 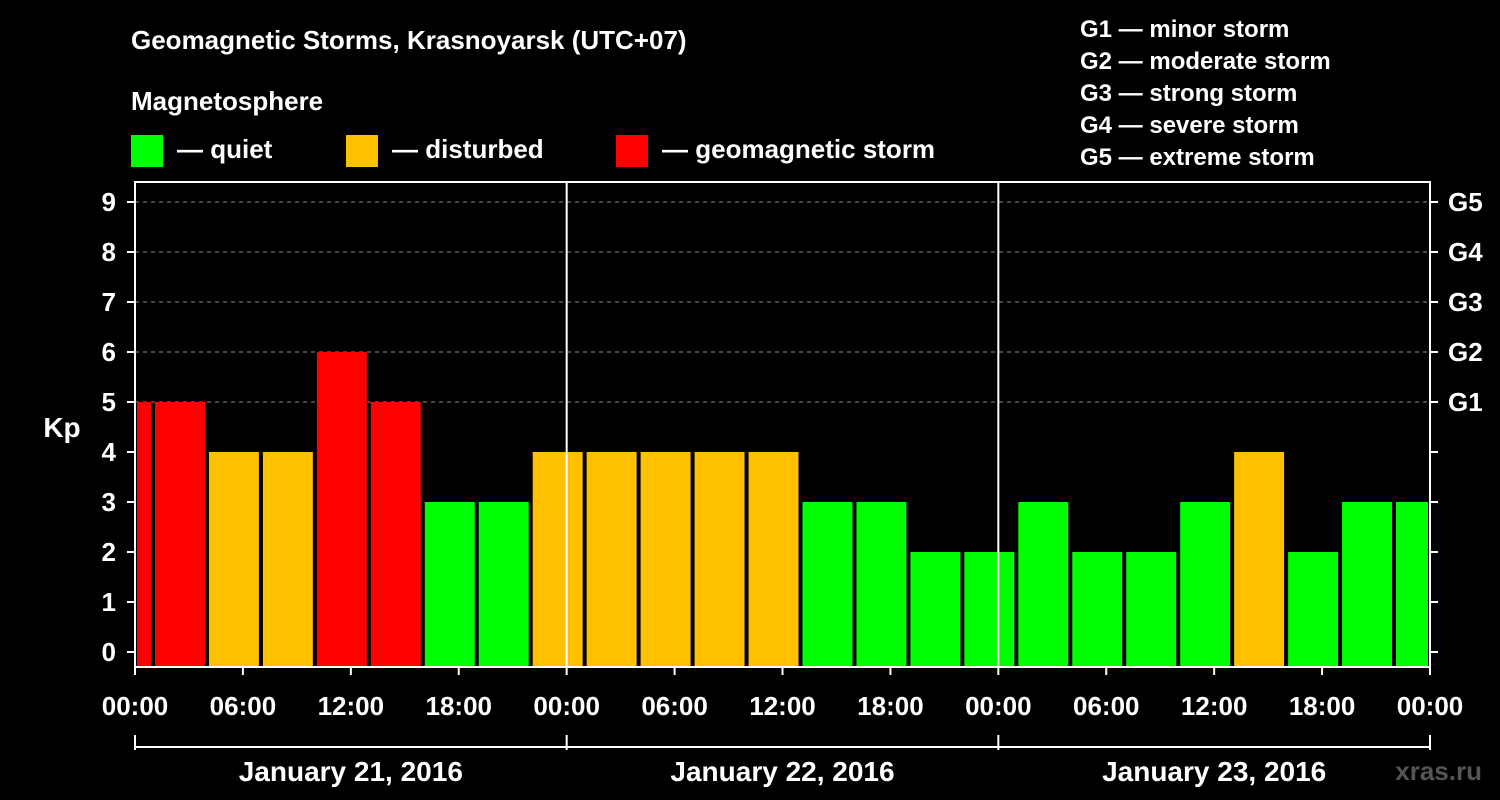 I want to click on y-tick-label: 1, so click(x=109, y=602).